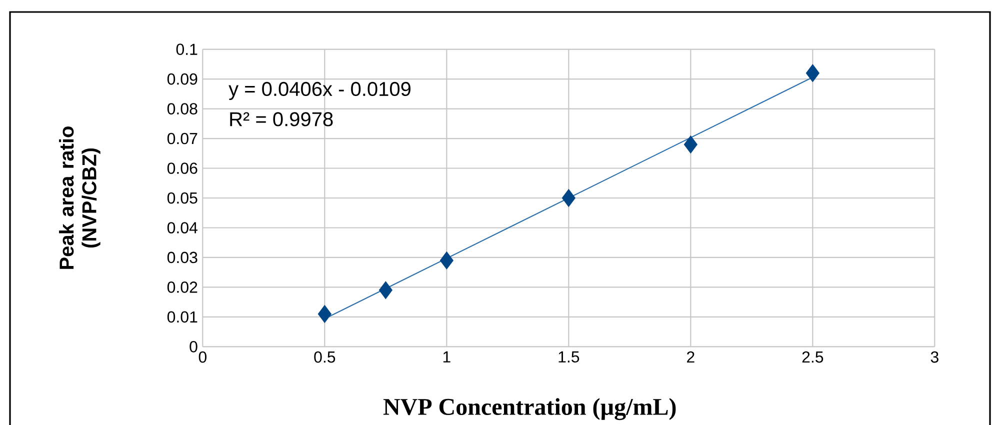 This screenshot has height=425, width=1000. Describe the element at coordinates (182, 287) in the screenshot. I see `y-tick-label: 0.02` at that location.